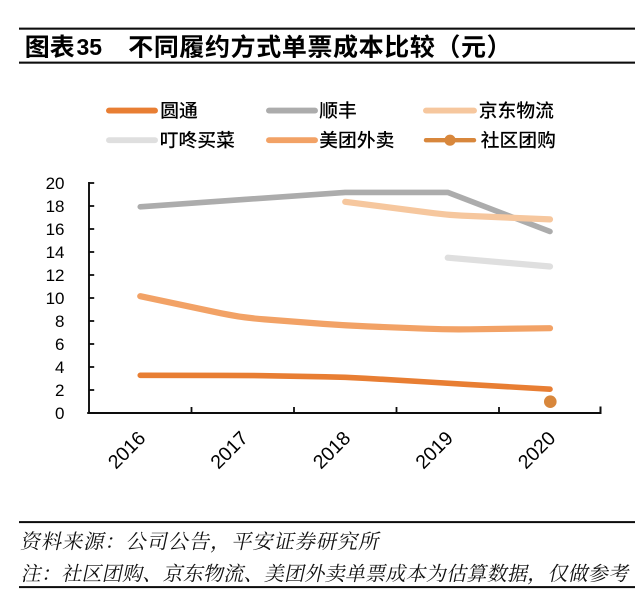  What do you see at coordinates (55, 206) in the screenshot?
I see `svg-text: 18` at bounding box center [55, 206].